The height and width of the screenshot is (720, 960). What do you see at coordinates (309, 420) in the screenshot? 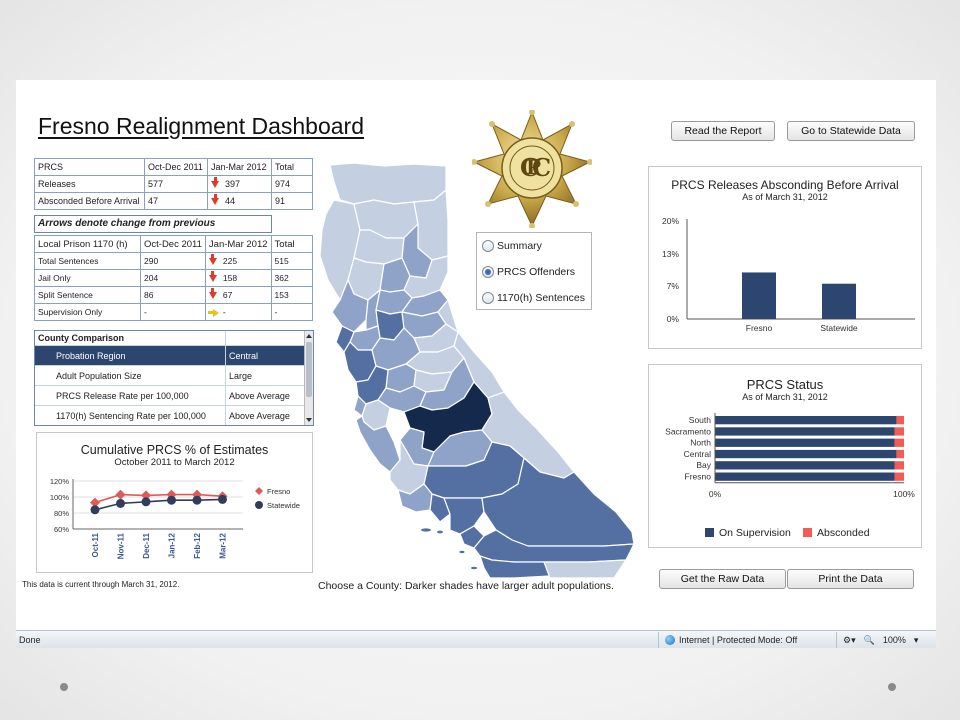
I see `scroll-down-icon` at bounding box center [309, 420].